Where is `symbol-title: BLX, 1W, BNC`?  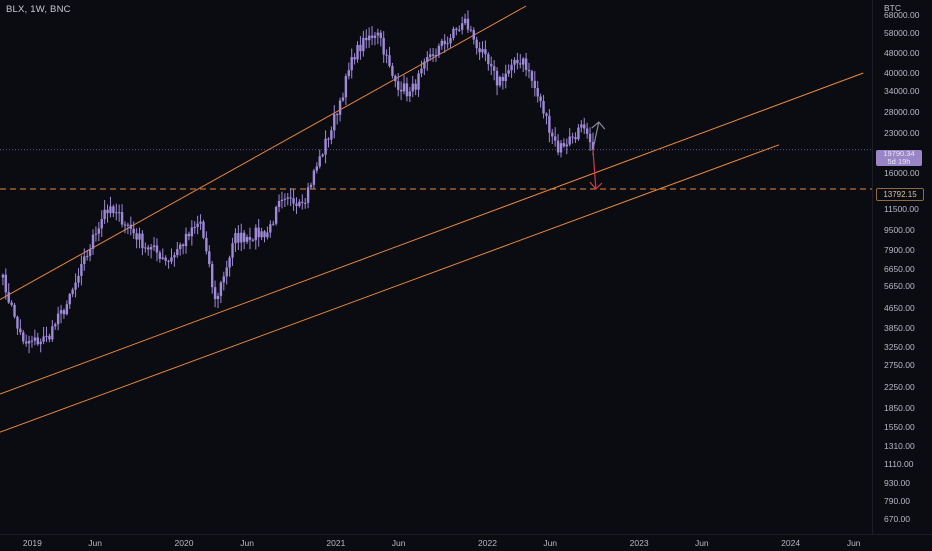
symbol-title: BLX, 1W, BNC is located at coordinates (38, 9).